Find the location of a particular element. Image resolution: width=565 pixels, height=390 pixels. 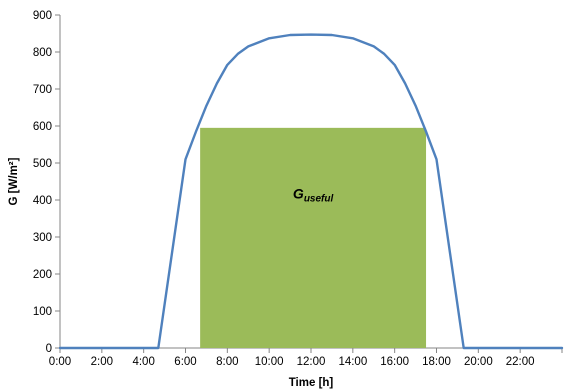

y-tick-label: 900 is located at coordinates (42, 16).